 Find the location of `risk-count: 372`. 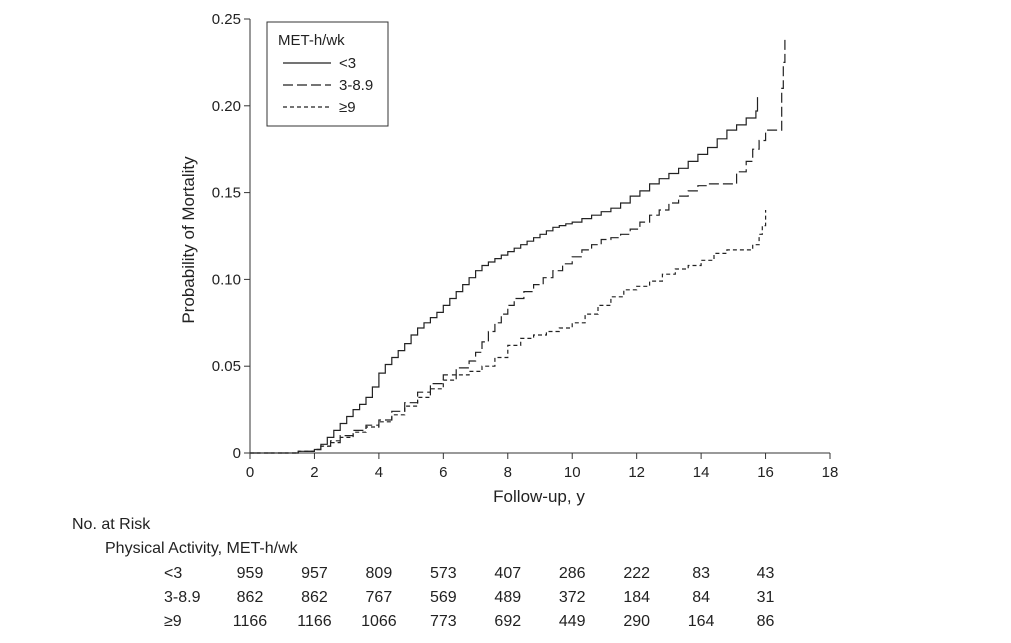

risk-count: 372 is located at coordinates (572, 597).